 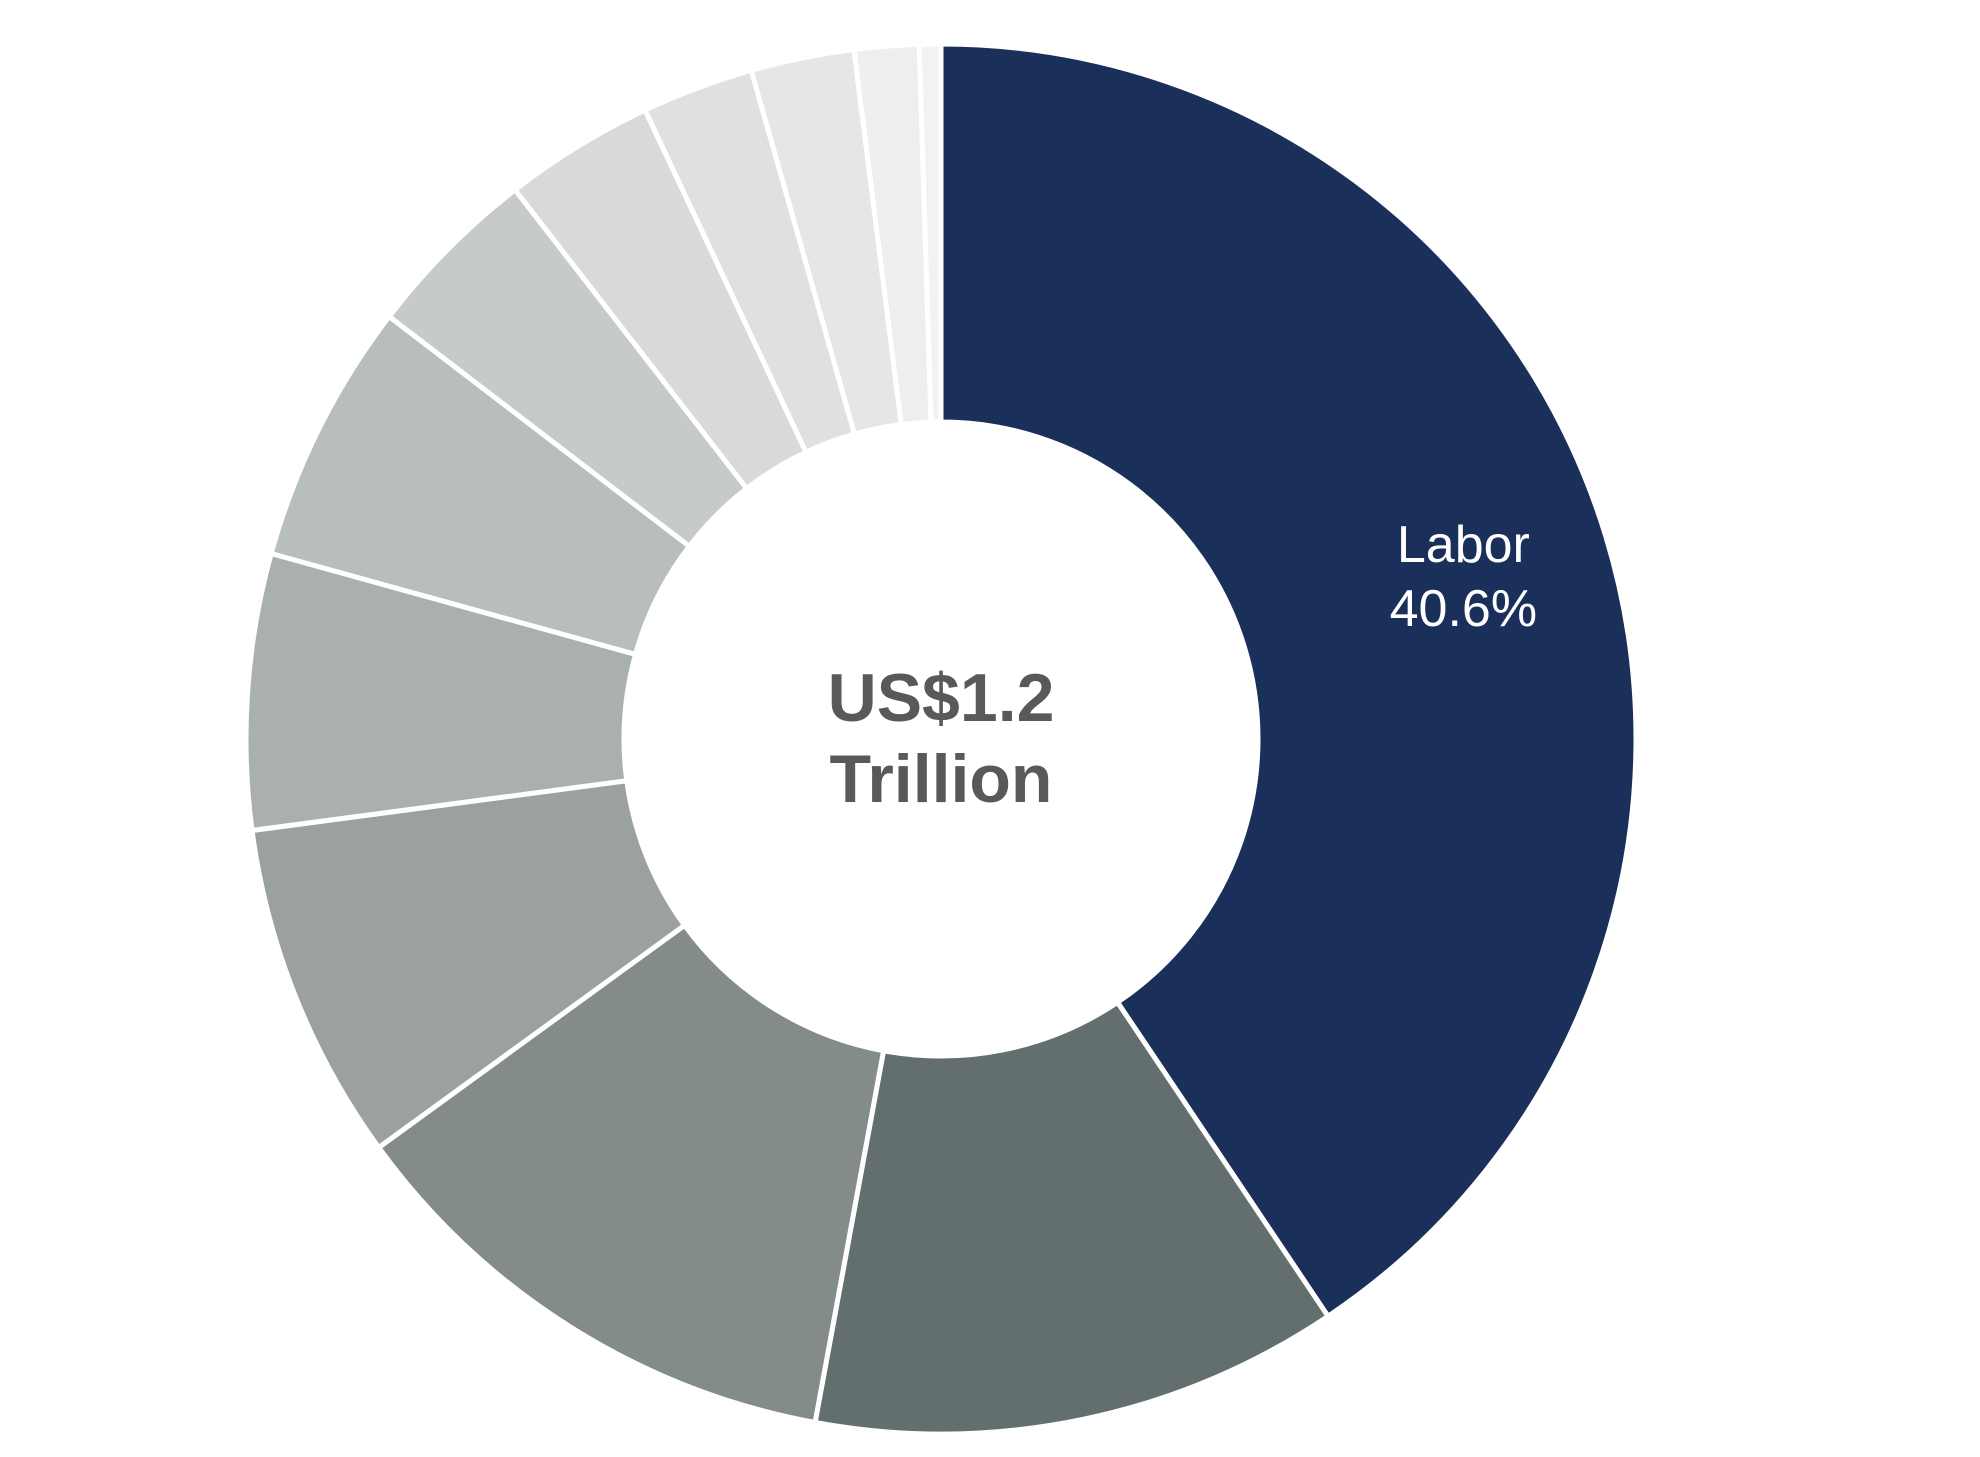 I want to click on value-label: 40.6%, so click(x=1463, y=609).